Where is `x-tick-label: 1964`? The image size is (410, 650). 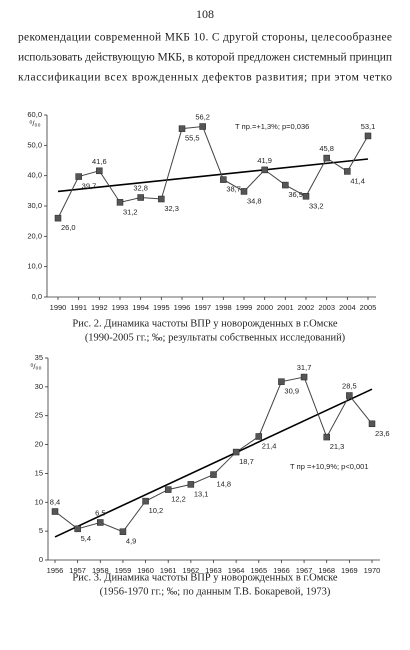
x-tick-label: 1964 is located at coordinates (236, 570).